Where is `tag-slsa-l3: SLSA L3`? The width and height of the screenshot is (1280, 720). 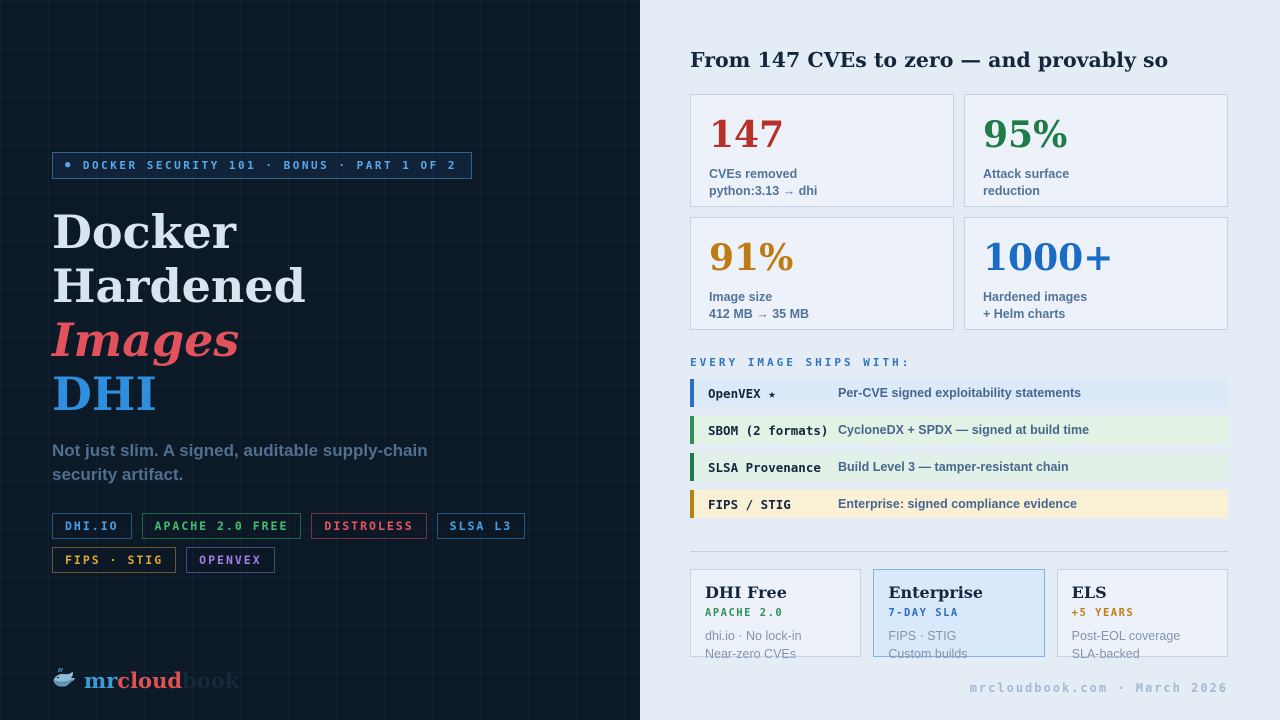 tag-slsa-l3: SLSA L3 is located at coordinates (481, 526).